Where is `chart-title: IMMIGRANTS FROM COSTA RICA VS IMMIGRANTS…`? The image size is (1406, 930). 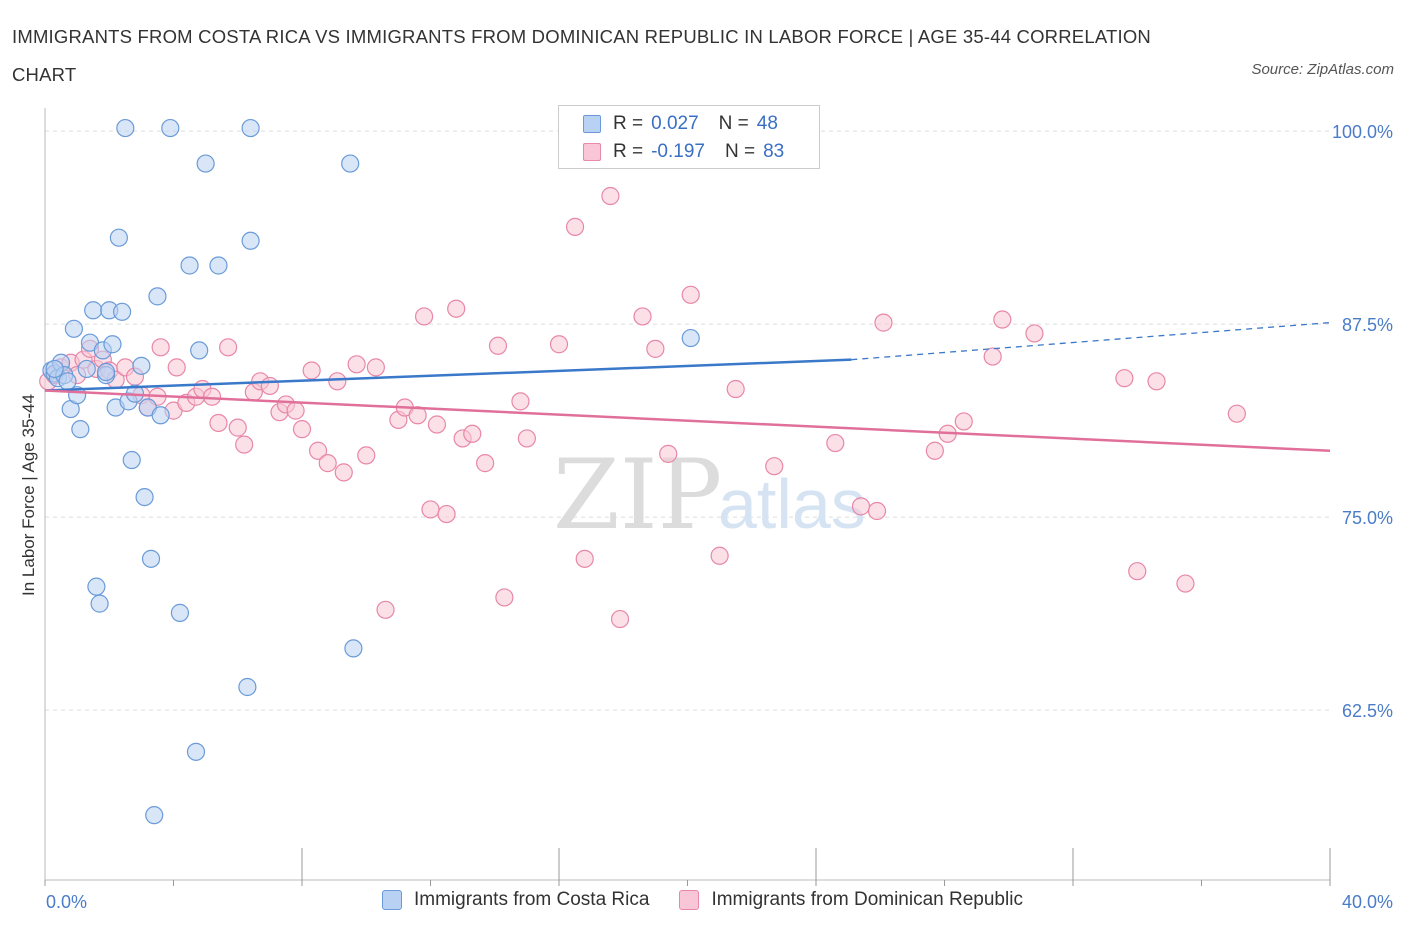
chart-title: IMMIGRANTS FROM COSTA RICA VS IMMIGRANTS… is located at coordinates (581, 55).